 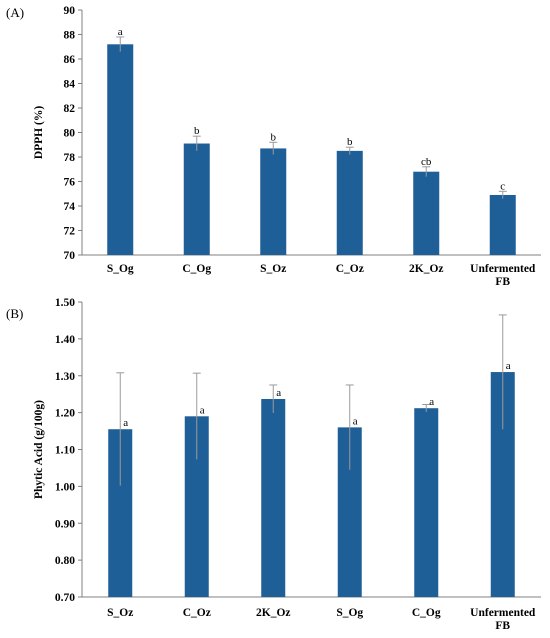 I want to click on y-tick-label: 1.40, so click(x=65, y=340).